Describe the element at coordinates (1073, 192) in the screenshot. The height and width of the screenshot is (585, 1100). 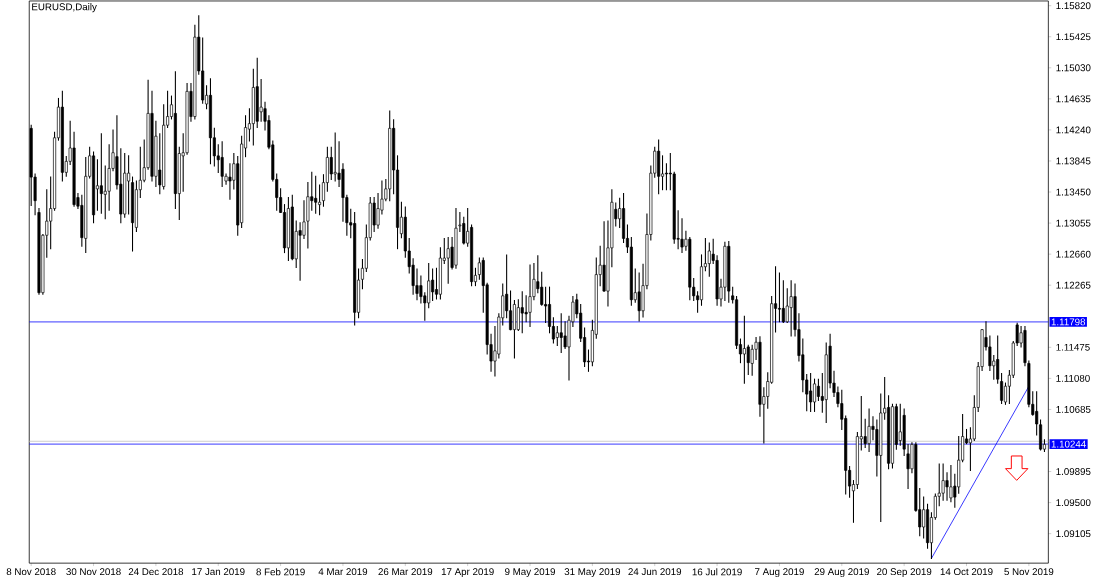
I see `y-tick-label: 1.13450` at that location.